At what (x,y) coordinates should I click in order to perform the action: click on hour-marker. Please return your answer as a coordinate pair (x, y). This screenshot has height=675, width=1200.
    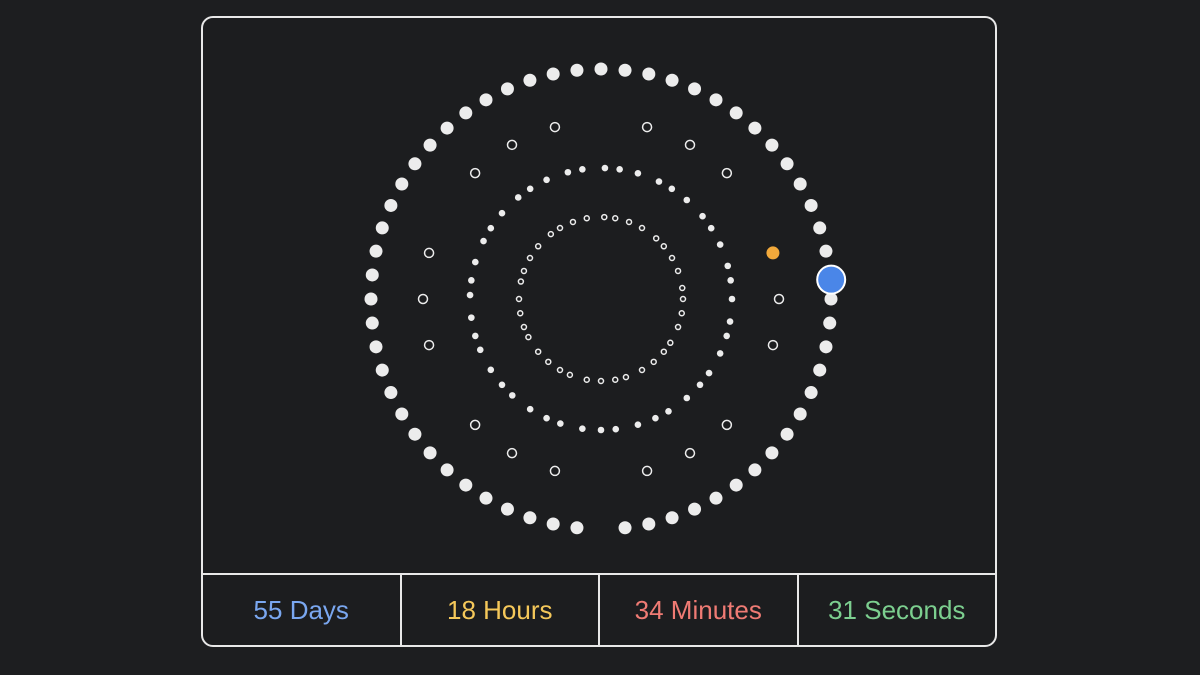
    Looking at the image, I should click on (773, 253).